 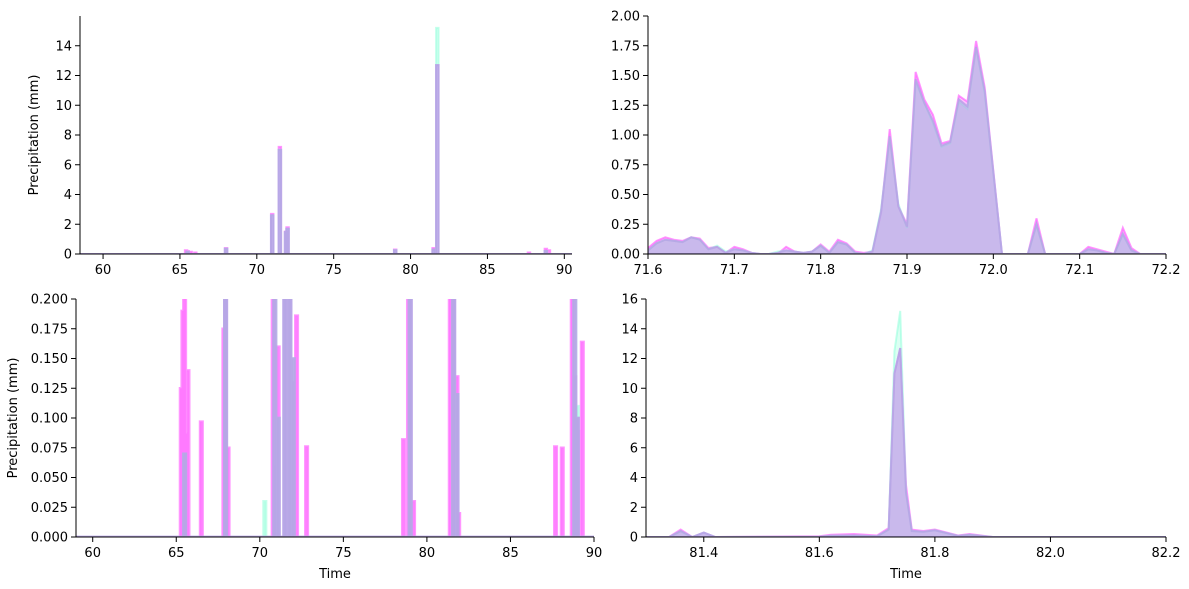 What do you see at coordinates (648, 270) in the screenshot?
I see `x-tick-label: 71.6` at bounding box center [648, 270].